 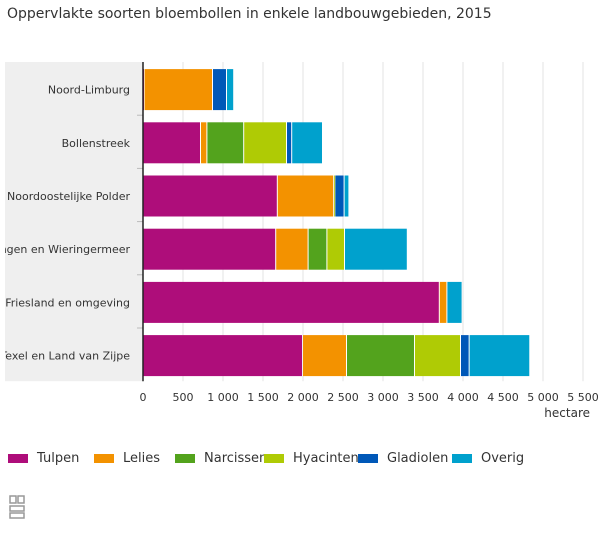 I want to click on legend-item-gladiolen: Gladiolen, so click(x=403, y=458).